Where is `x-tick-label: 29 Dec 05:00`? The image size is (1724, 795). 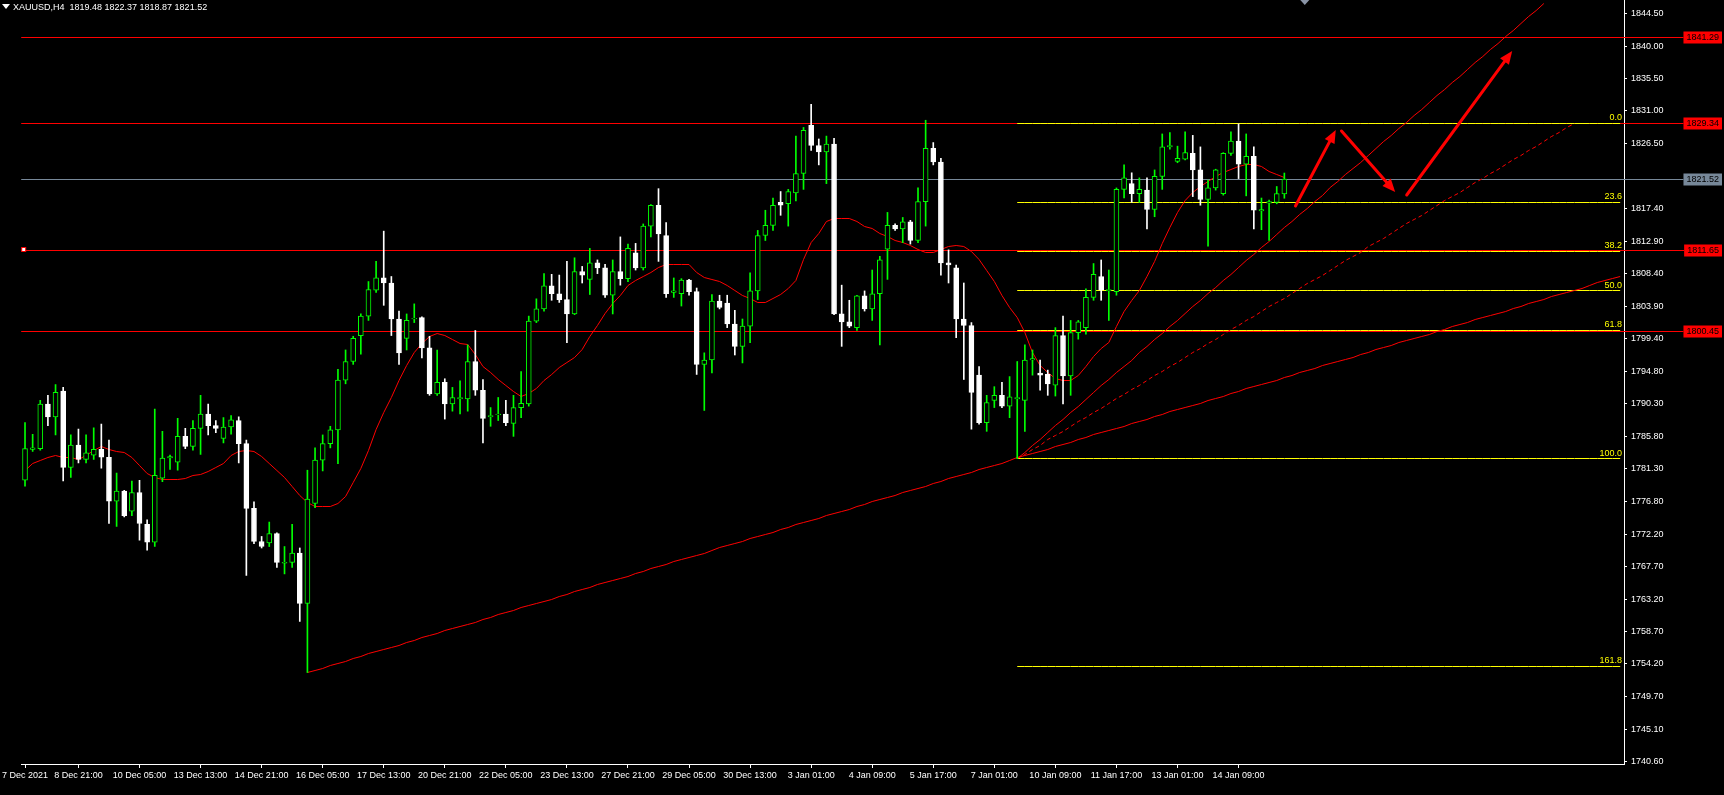 x-tick-label: 29 Dec 05:00 is located at coordinates (689, 774).